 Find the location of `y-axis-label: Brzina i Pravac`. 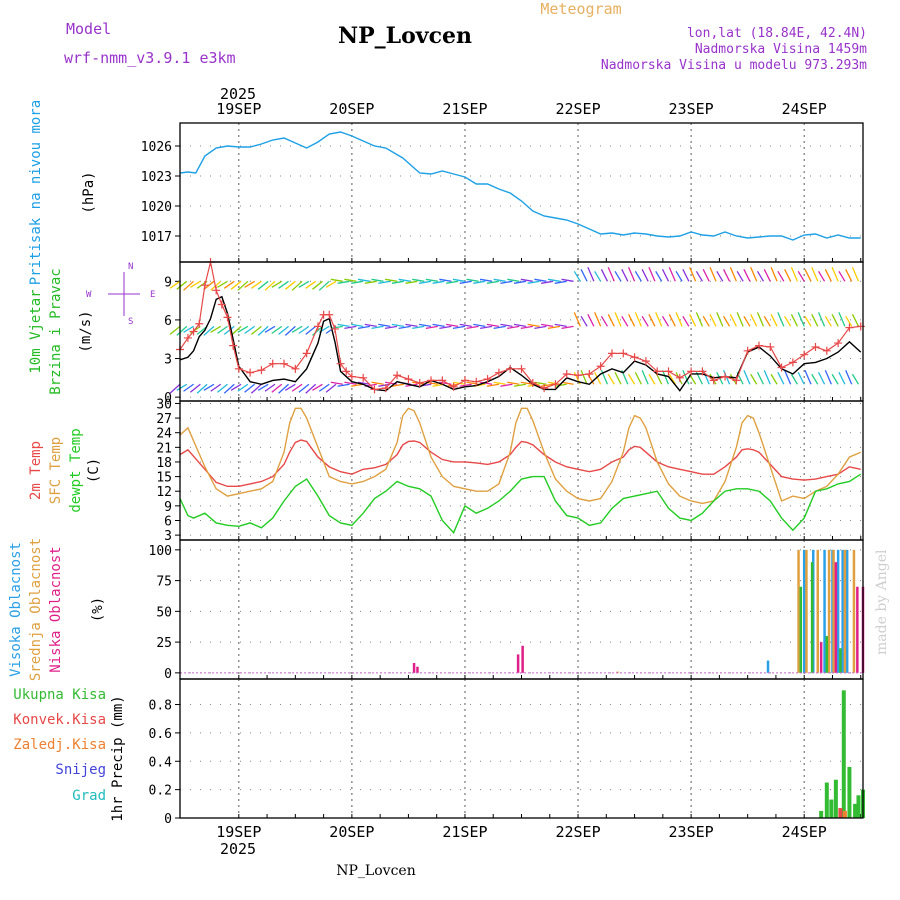

y-axis-label: Brzina i Pravac is located at coordinates (56, 331).